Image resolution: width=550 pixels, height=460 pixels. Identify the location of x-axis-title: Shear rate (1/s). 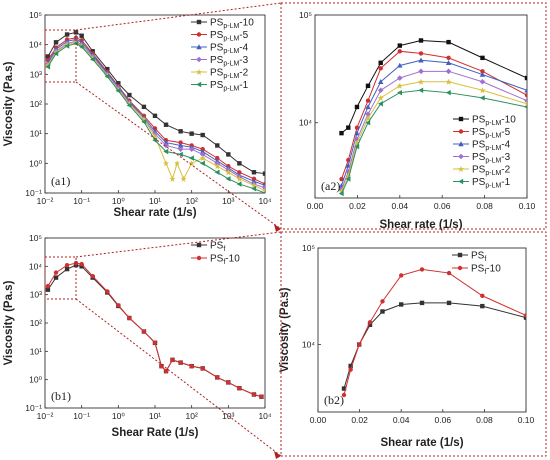
(420, 225).